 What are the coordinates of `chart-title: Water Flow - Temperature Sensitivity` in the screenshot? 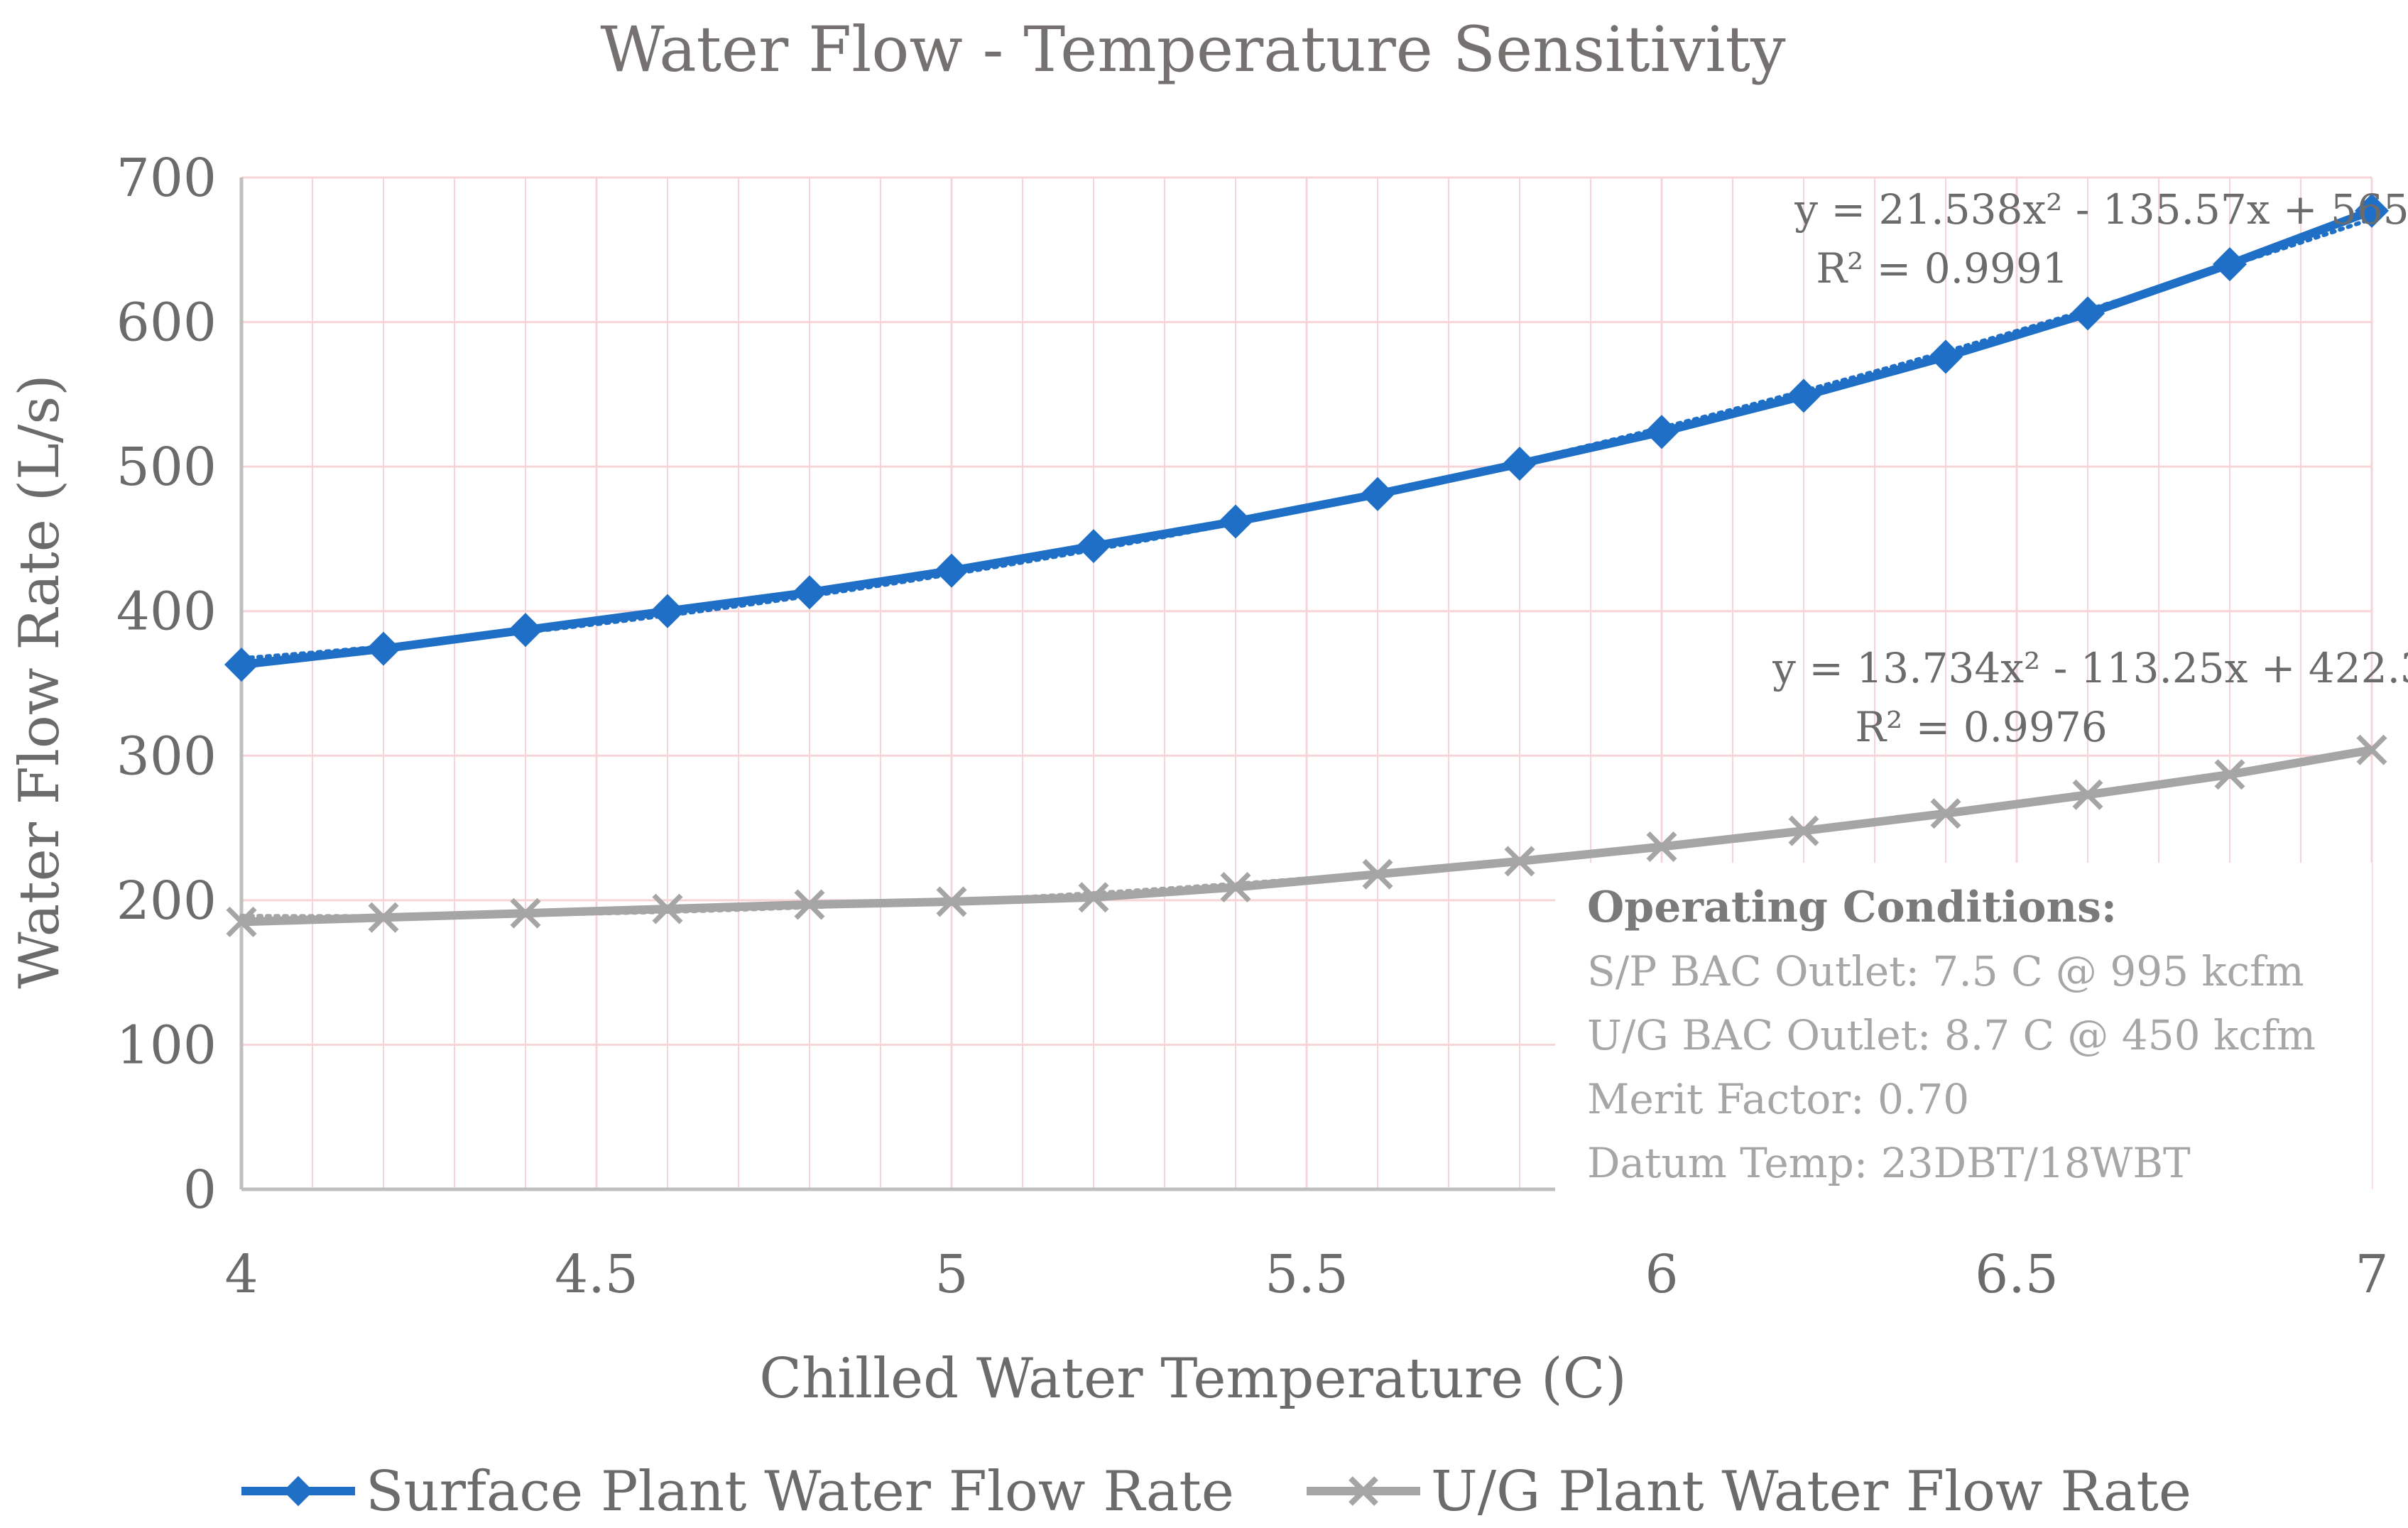 It's located at (1192, 49).